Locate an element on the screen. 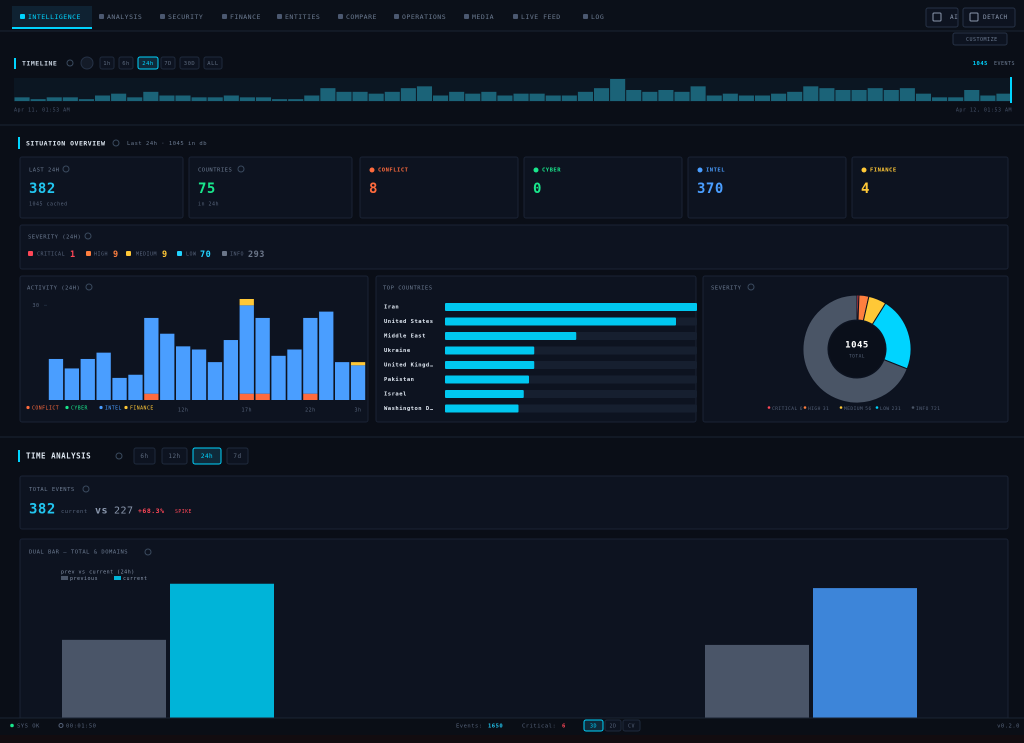 Image resolution: width=1024 pixels, height=743 pixels. timeline-end: Apr 12, 01:53 AM is located at coordinates (984, 111).